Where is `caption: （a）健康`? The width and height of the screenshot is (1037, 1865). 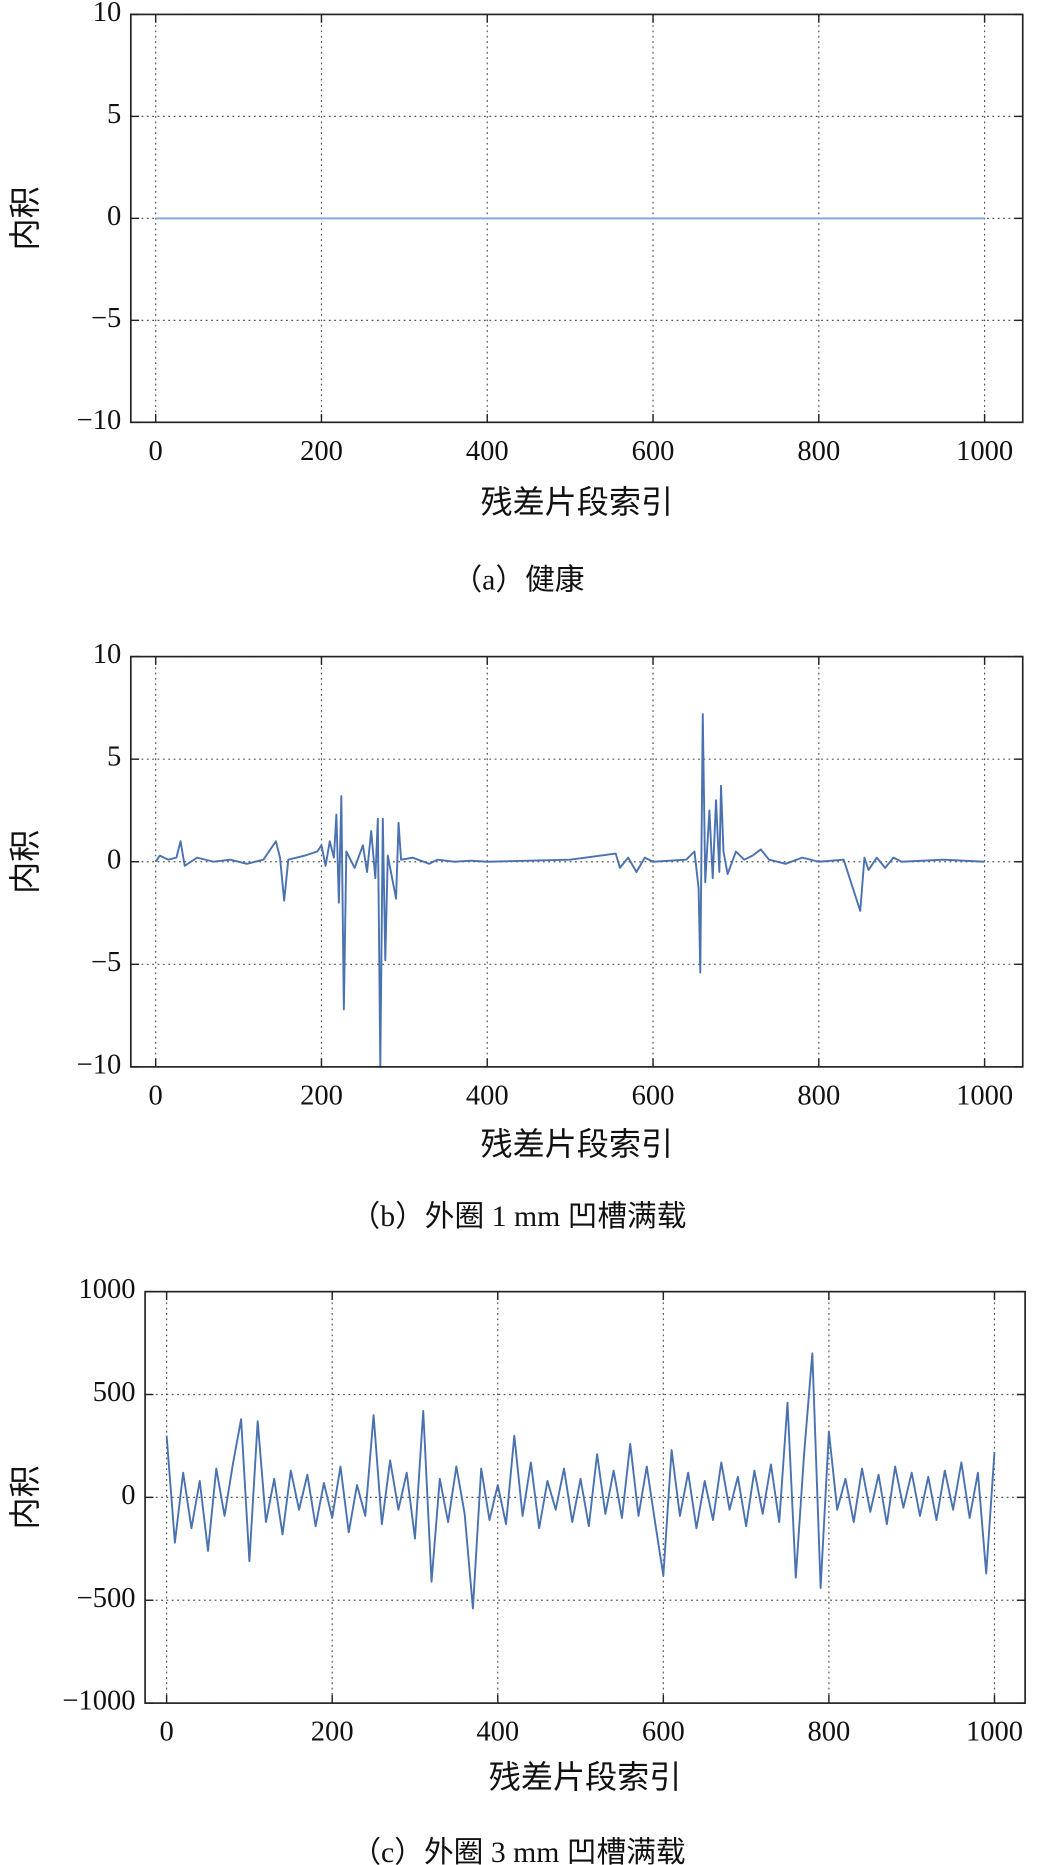
caption: （a）健康 is located at coordinates (518, 580).